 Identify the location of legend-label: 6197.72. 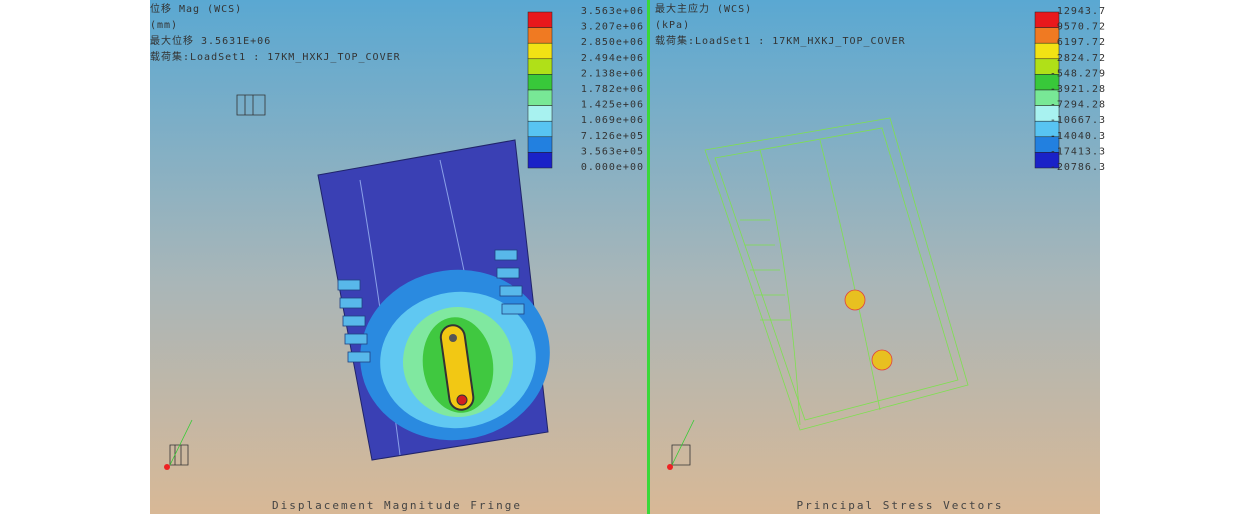
(1081, 42).